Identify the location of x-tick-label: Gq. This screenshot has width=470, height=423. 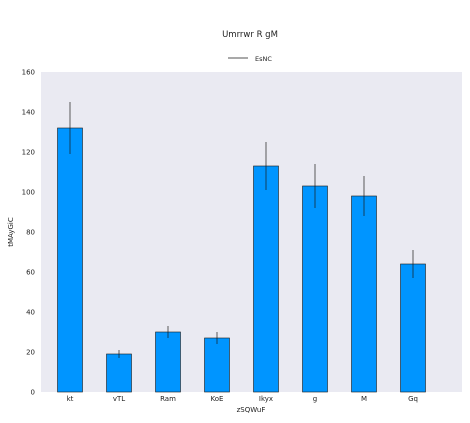
(413, 399).